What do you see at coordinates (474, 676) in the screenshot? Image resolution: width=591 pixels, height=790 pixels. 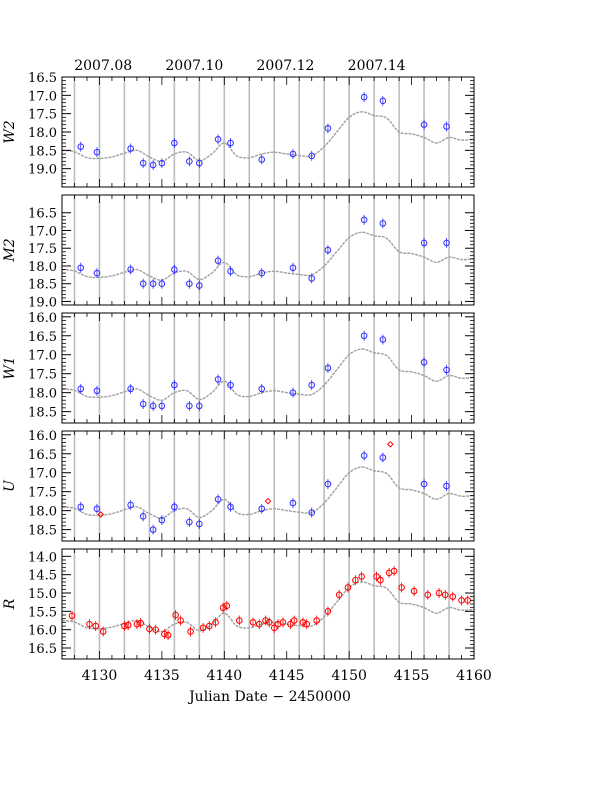 I see `x-tick-label: 4160` at bounding box center [474, 676].